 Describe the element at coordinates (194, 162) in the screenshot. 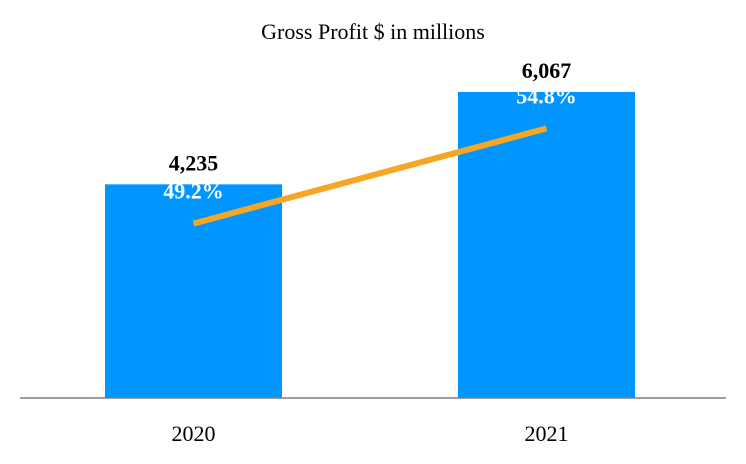

I see `value-label-2020: 4,235` at that location.